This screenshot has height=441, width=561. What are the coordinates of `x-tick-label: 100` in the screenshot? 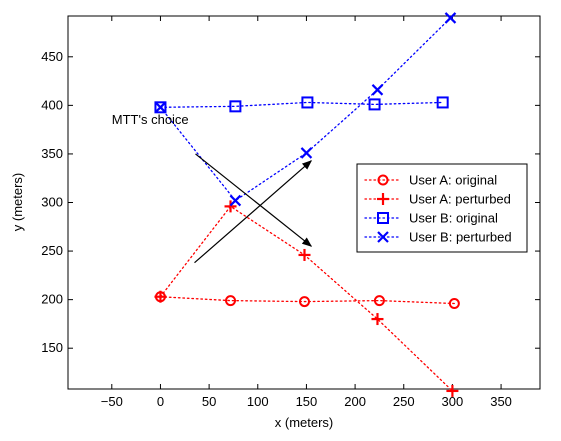 It's located at (258, 401).